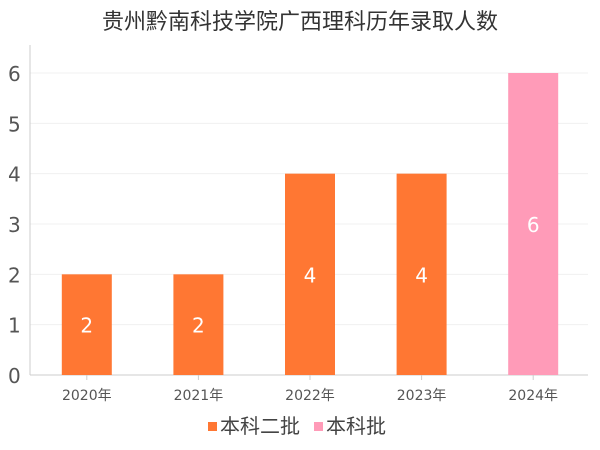  I want to click on y-tick-label: 6, so click(14, 74).